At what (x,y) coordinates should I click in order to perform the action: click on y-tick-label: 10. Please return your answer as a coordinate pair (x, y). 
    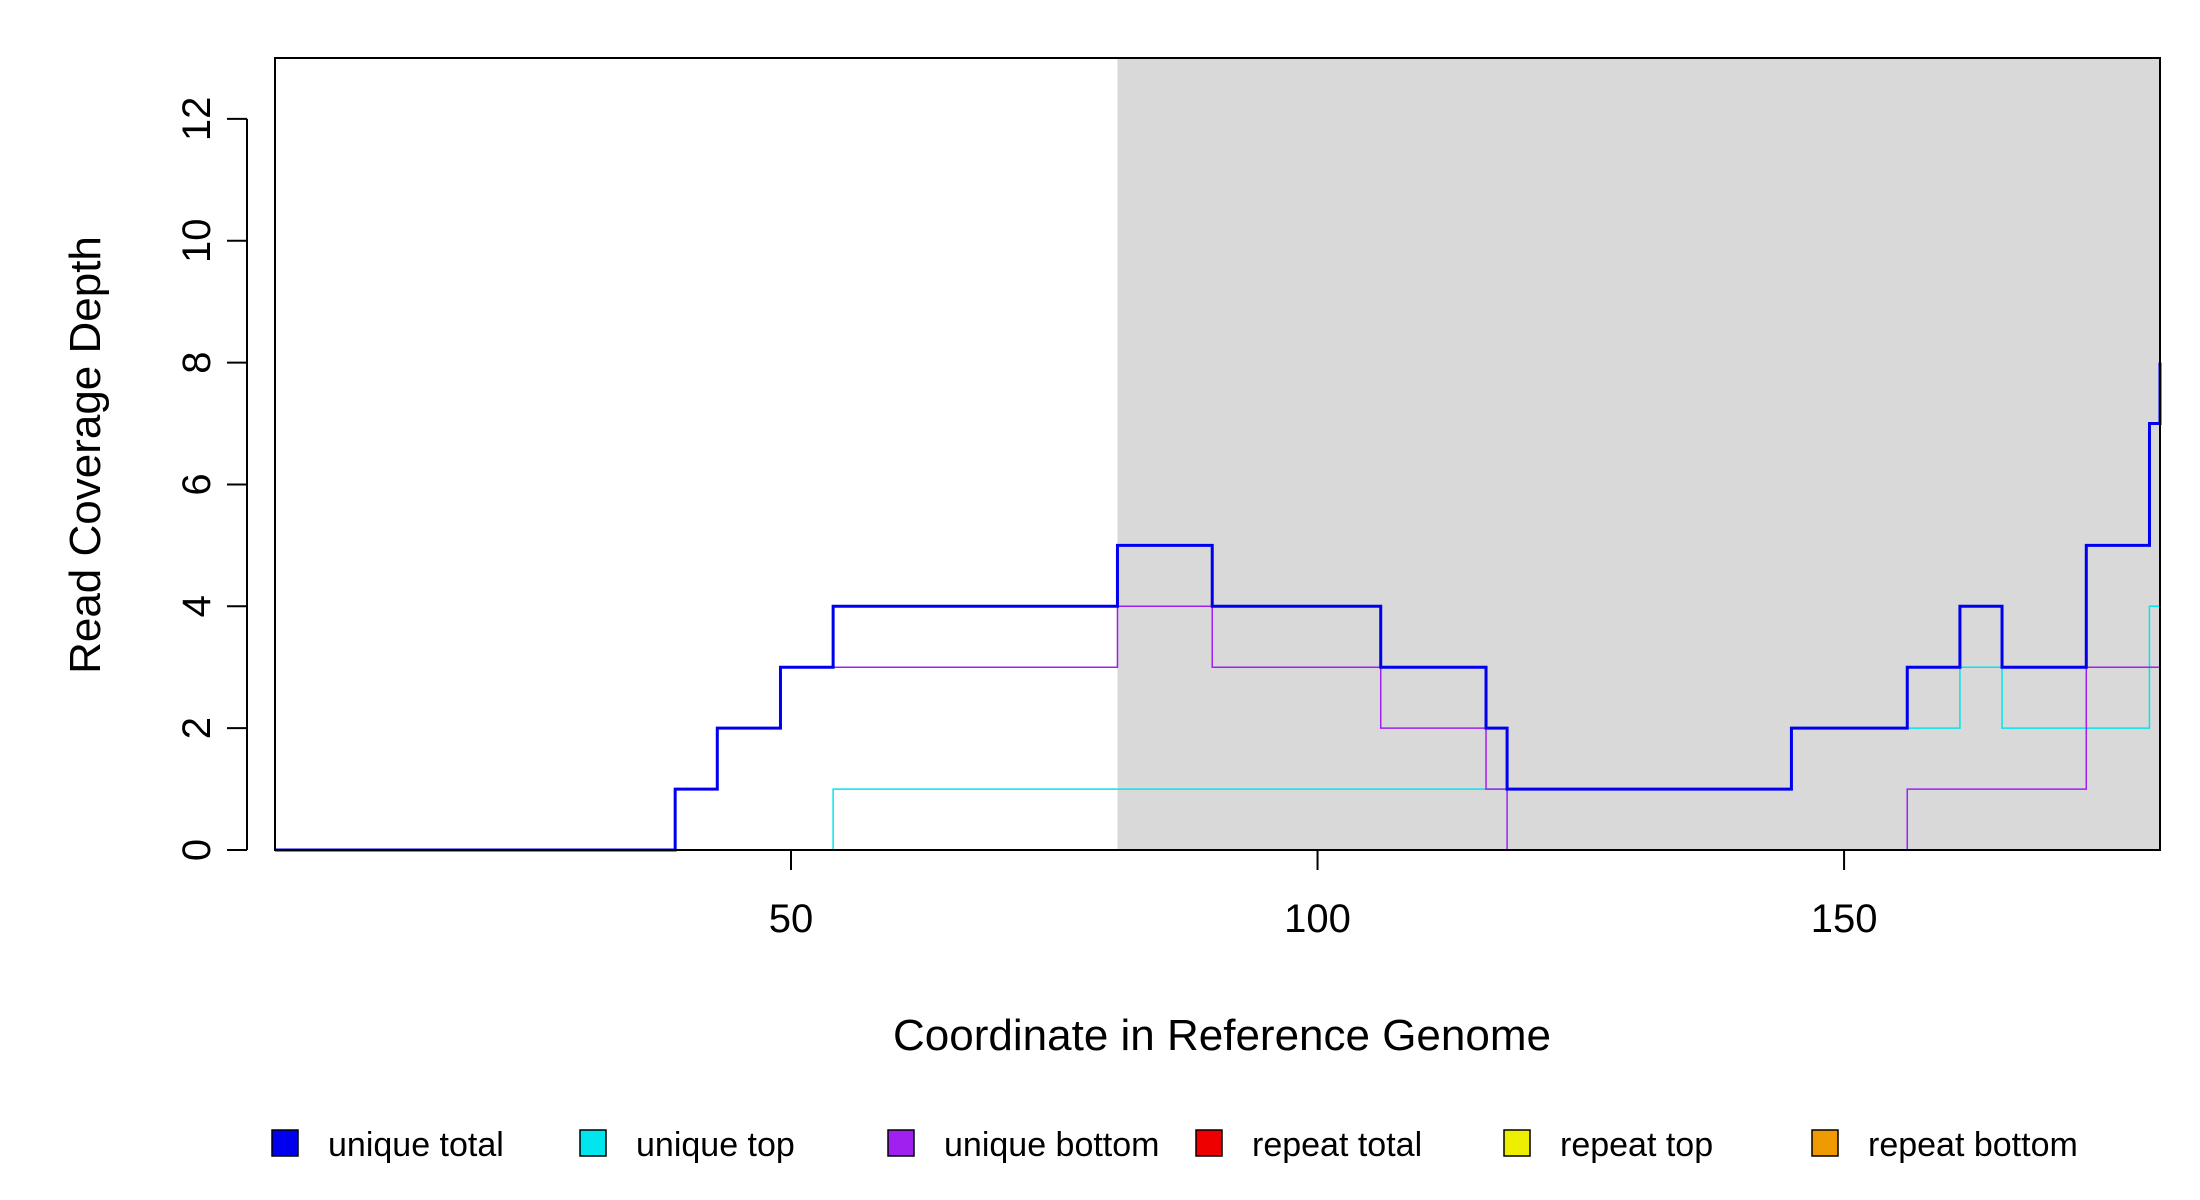
    Looking at the image, I should click on (197, 241).